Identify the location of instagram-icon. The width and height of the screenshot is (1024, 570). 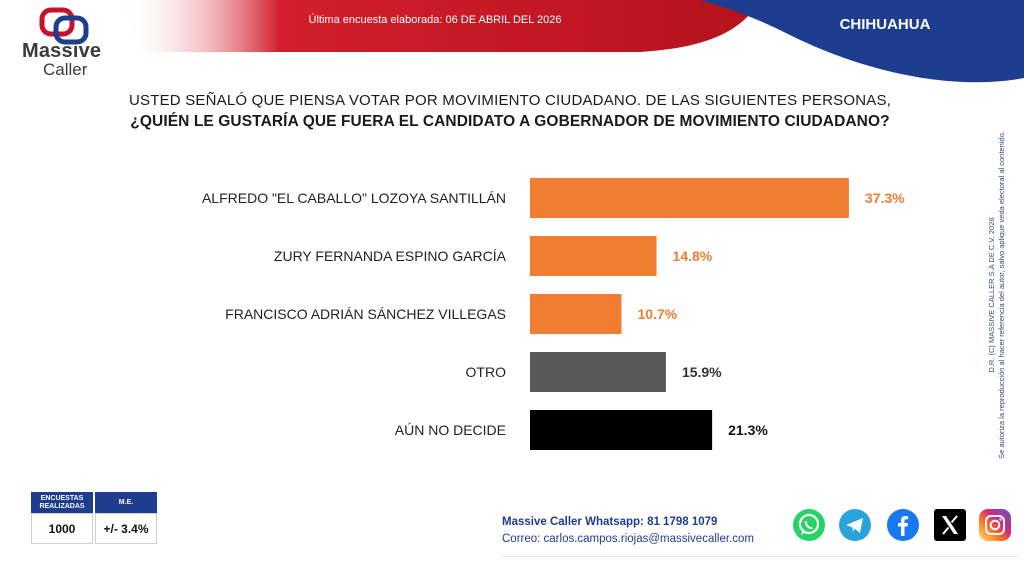
(995, 525).